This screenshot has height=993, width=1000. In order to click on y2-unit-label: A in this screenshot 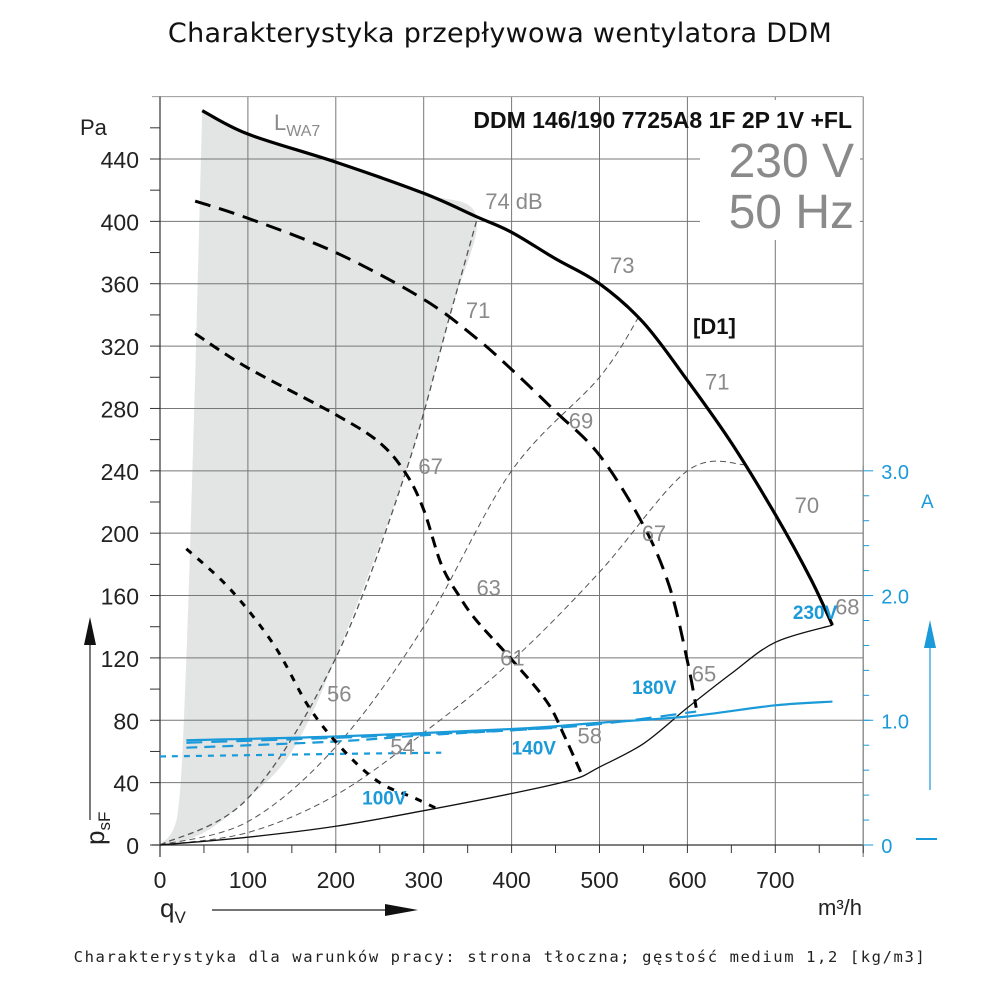, I will do `click(927, 502)`.